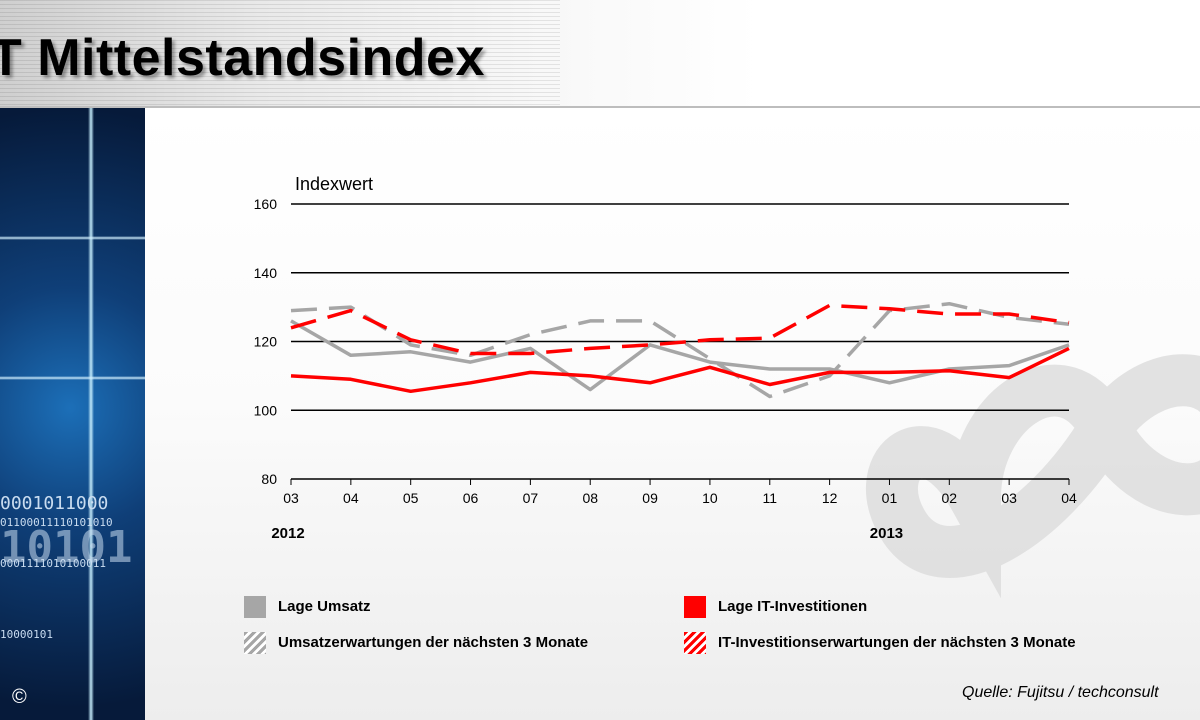 The width and height of the screenshot is (1200, 720). Describe the element at coordinates (269, 479) in the screenshot. I see `y-tick-label: 80` at that location.